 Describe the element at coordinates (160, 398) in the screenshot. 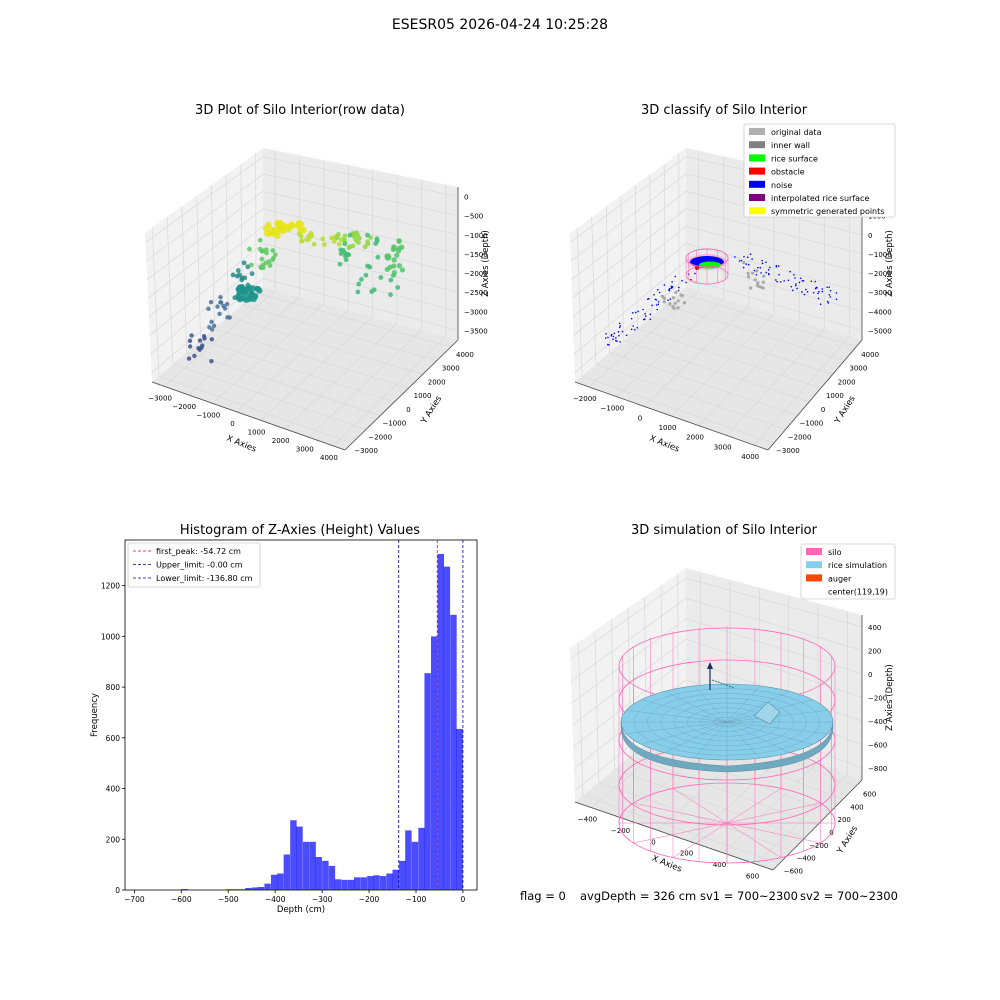

I see `p1-x-tick-label: −3000` at that location.